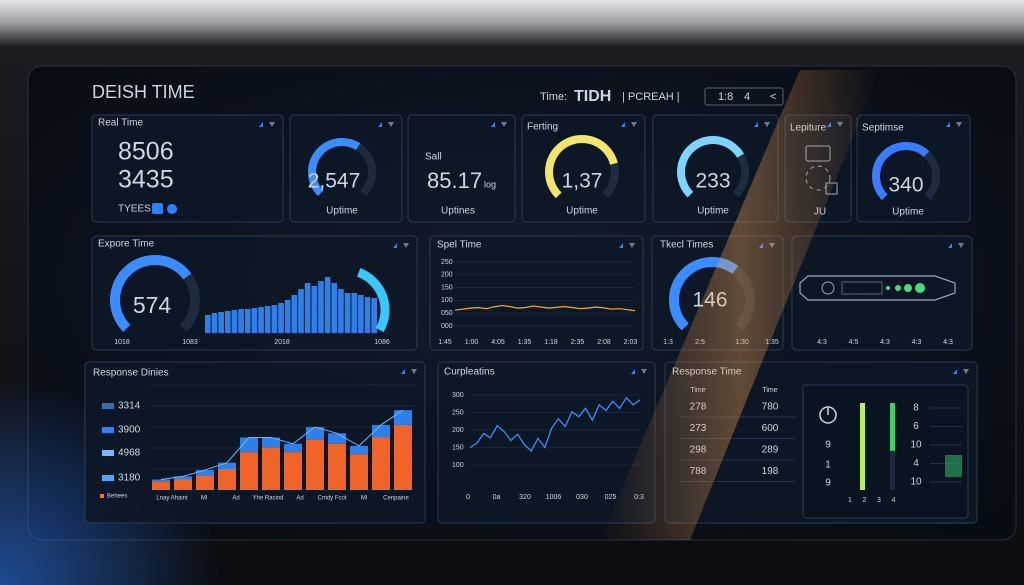 Image resolution: width=1024 pixels, height=585 pixels. I want to click on gauge-value: 146, so click(709, 300).